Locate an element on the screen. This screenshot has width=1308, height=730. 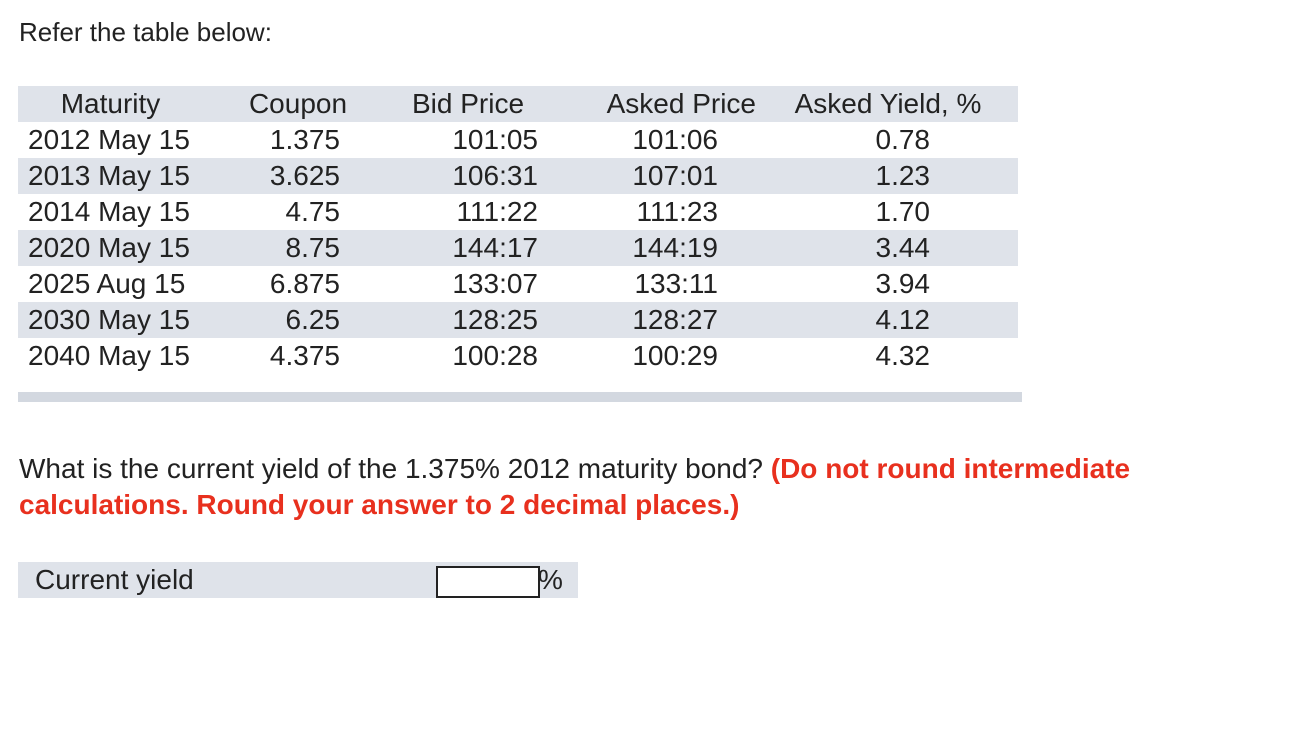
intro-text: Refer the table below: is located at coordinates (145, 32).